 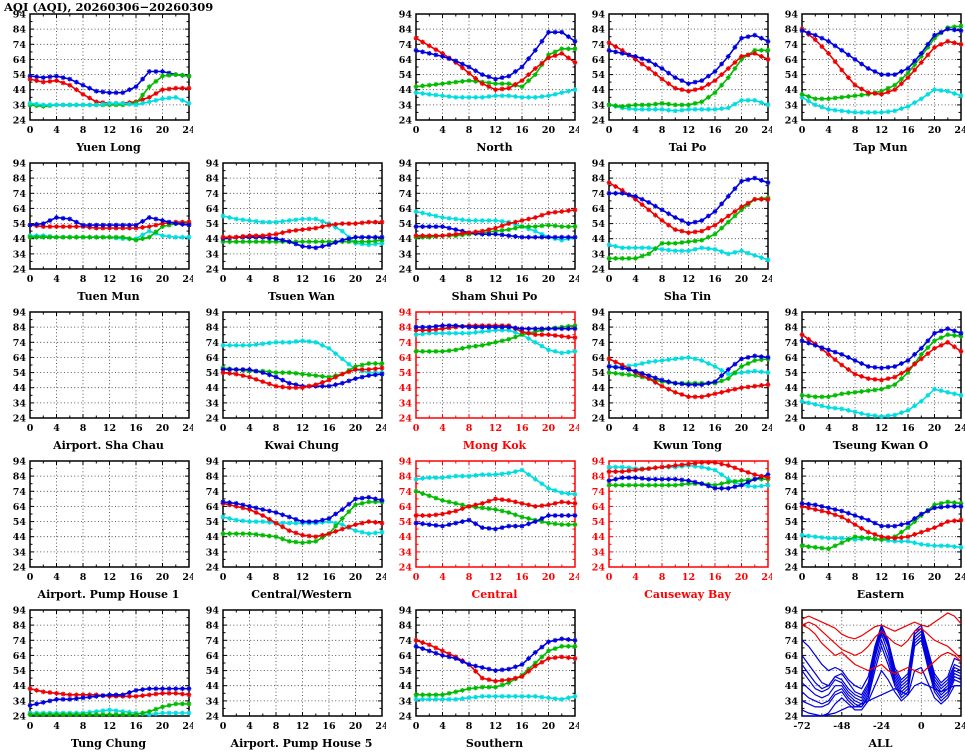 What do you see at coordinates (599, 328) in the screenshot?
I see `svg-text: 84` at bounding box center [599, 328].